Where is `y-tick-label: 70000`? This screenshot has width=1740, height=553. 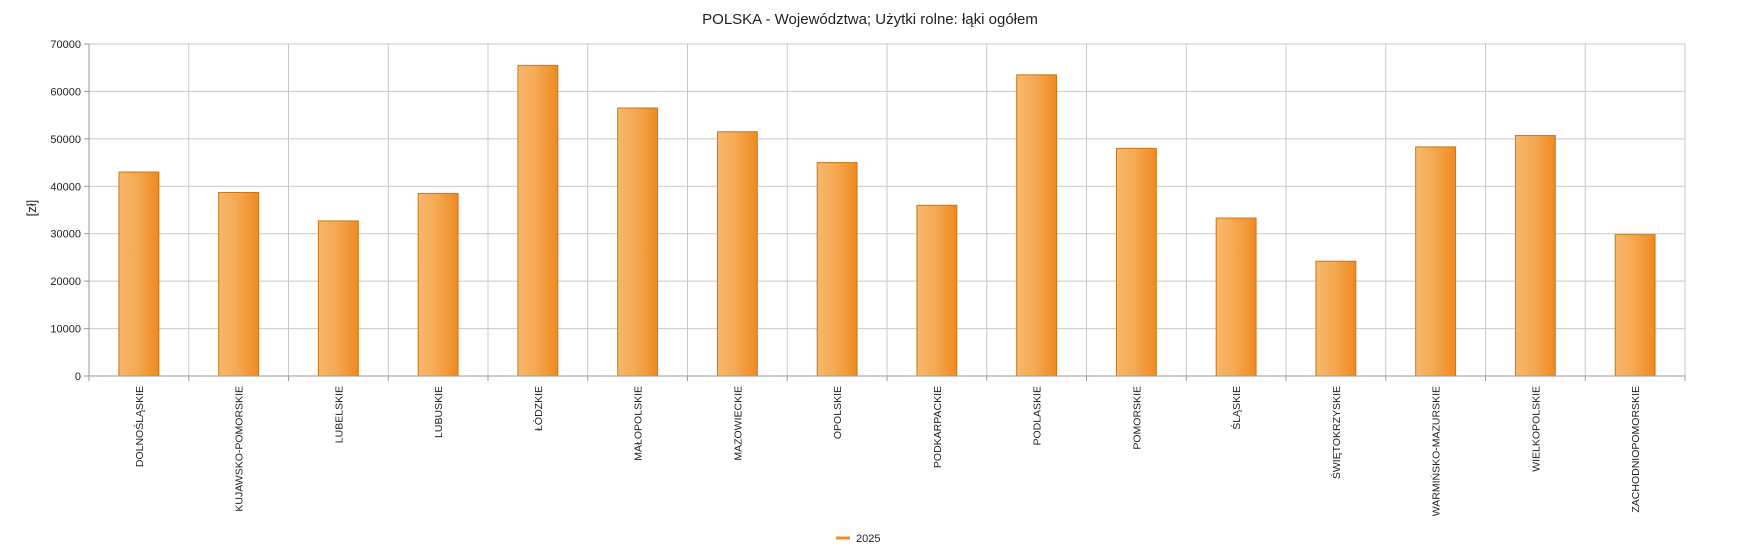 y-tick-label: 70000 is located at coordinates (65, 45).